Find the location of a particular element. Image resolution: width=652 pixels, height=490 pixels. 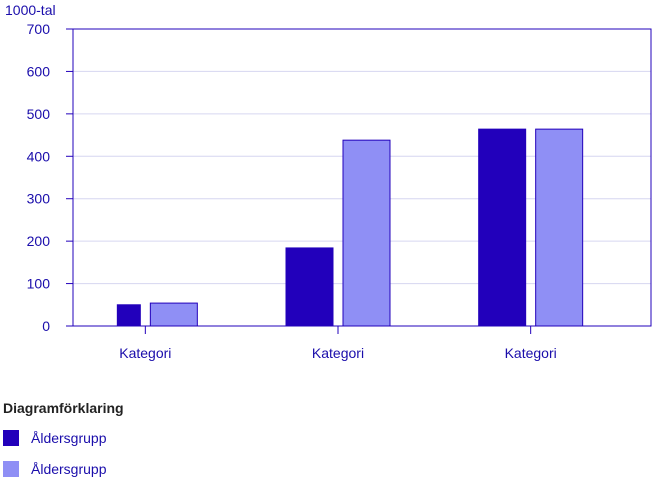

y-tick-label: 400 is located at coordinates (39, 156).